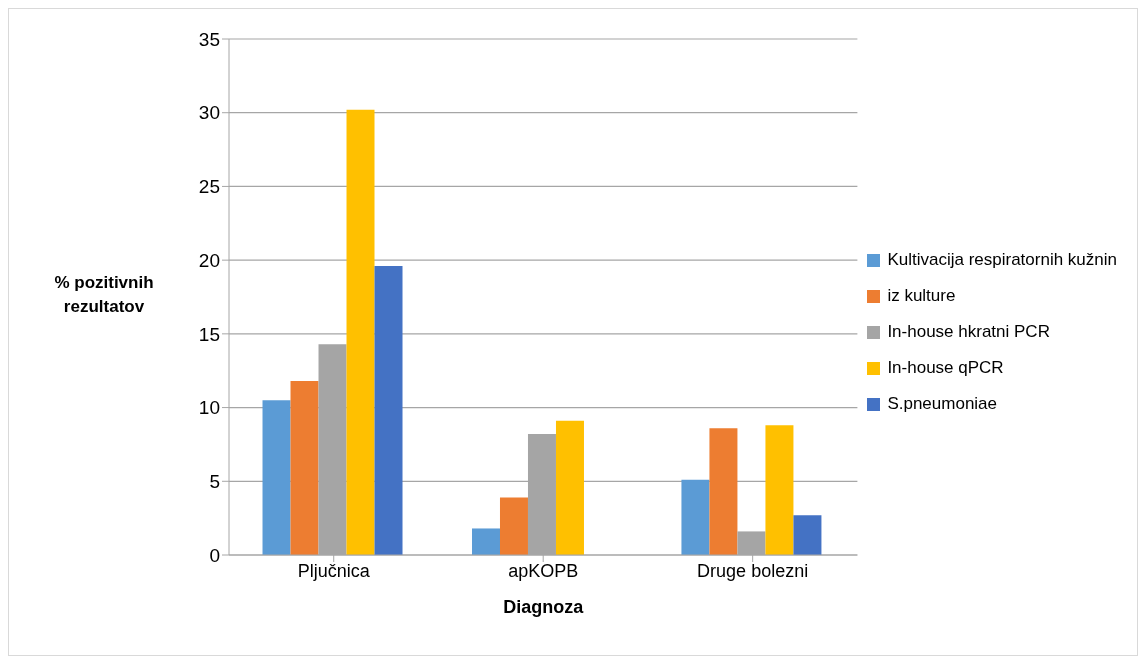  What do you see at coordinates (209, 408) in the screenshot?
I see `y-tick-label: 10` at bounding box center [209, 408].